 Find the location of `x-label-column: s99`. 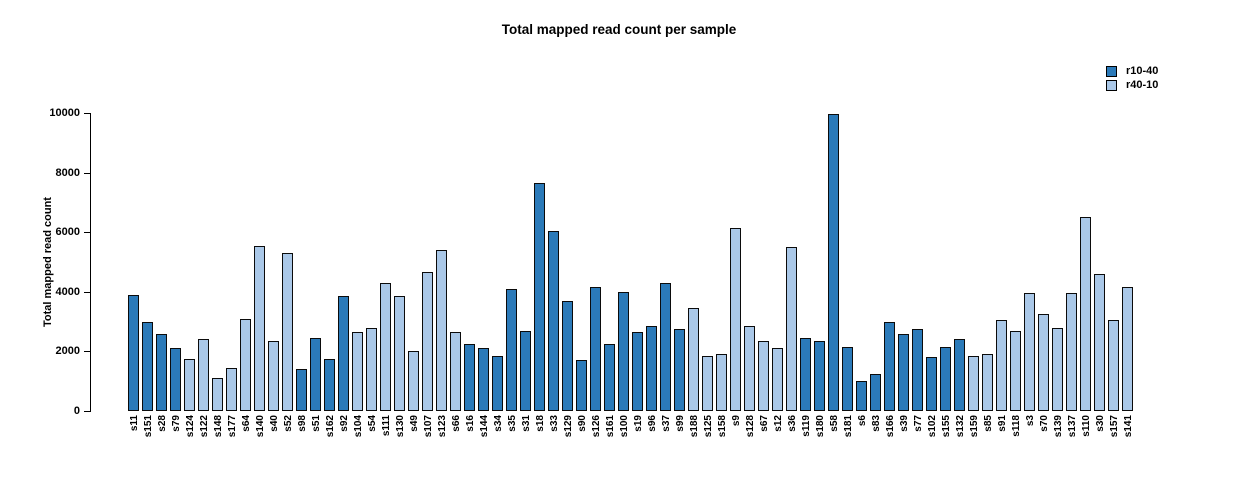

x-label-column: s99 is located at coordinates (681, 442).